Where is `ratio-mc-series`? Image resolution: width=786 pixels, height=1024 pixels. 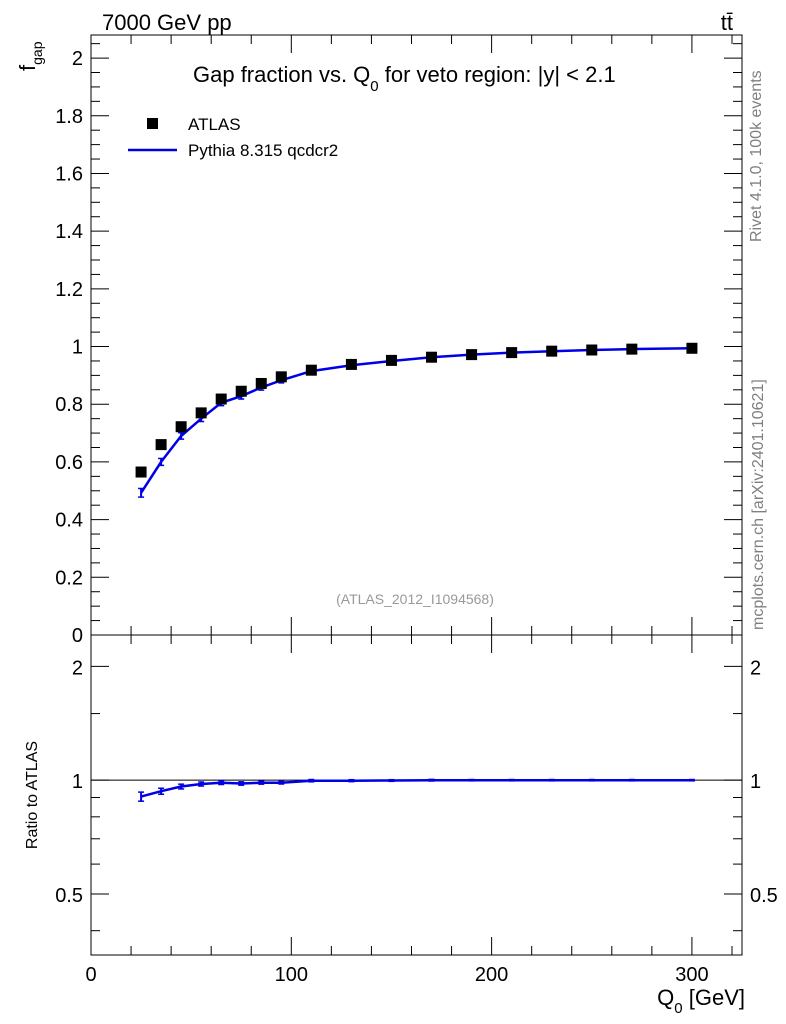 ratio-mc-series is located at coordinates (416, 790).